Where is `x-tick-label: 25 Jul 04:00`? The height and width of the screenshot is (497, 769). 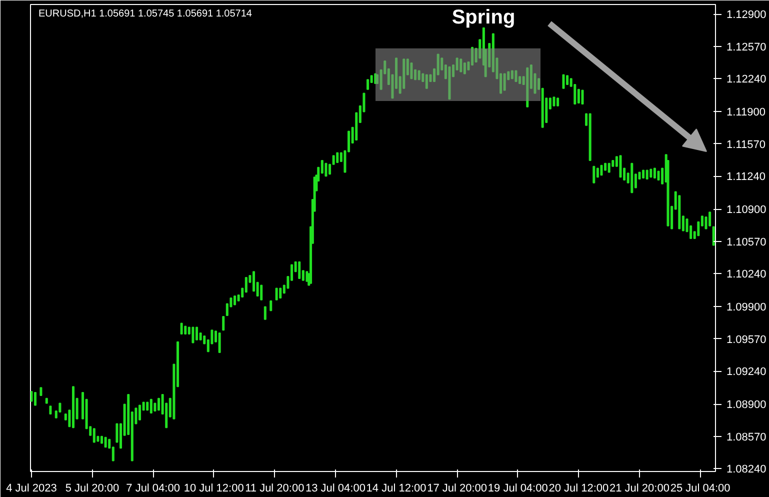
x-tick-label: 25 Jul 04:00 is located at coordinates (700, 488).